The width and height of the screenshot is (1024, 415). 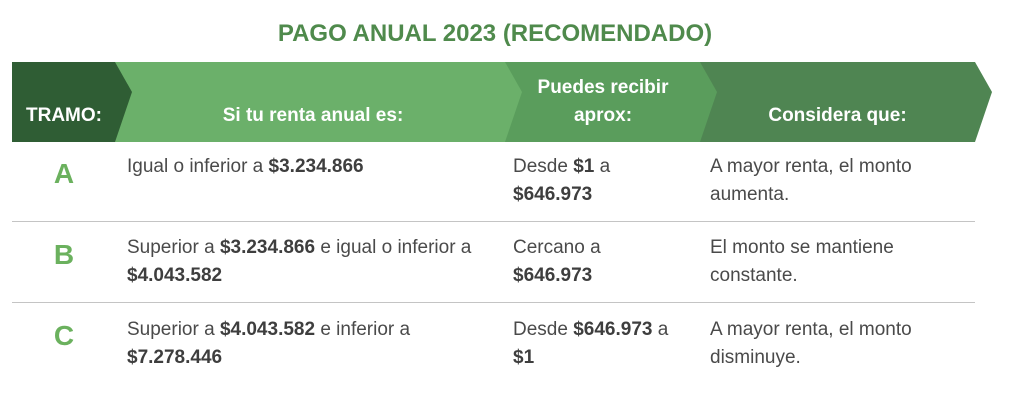 What do you see at coordinates (842, 344) in the screenshot?
I see `considera-cell: A mayor renta, el monto disminuye.` at bounding box center [842, 344].